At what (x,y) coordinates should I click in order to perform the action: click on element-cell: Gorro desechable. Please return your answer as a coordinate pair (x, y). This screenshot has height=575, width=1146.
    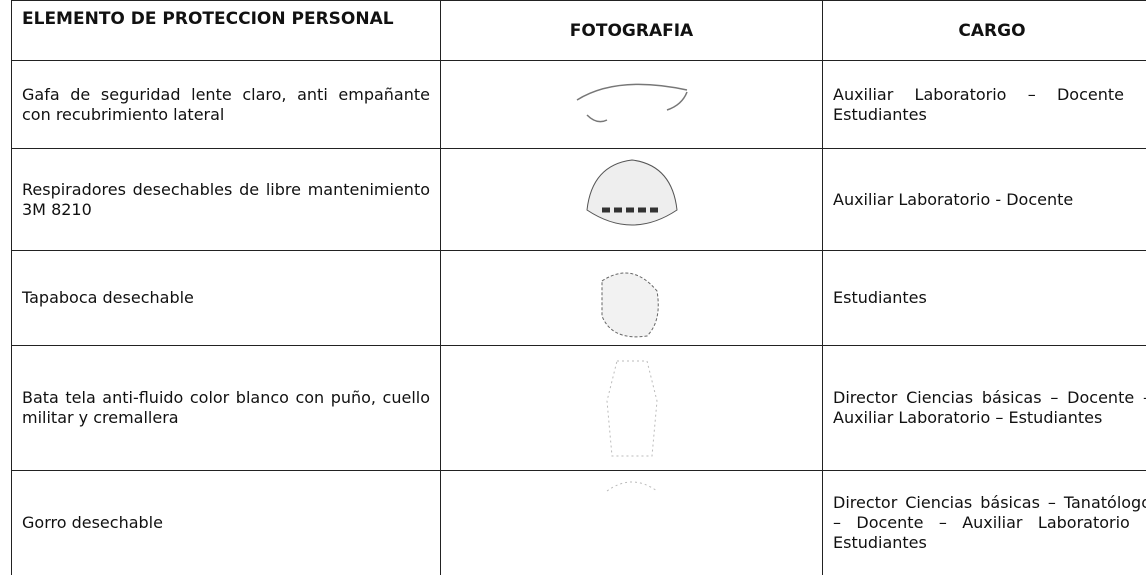
    Looking at the image, I should click on (226, 522).